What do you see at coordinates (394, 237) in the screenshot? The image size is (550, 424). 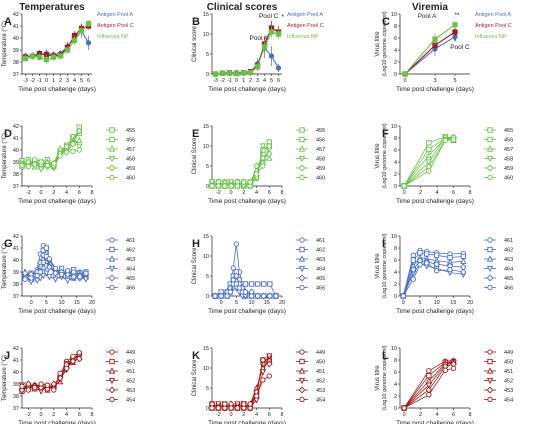 I see `y-tick-label: 10` at bounding box center [394, 237].